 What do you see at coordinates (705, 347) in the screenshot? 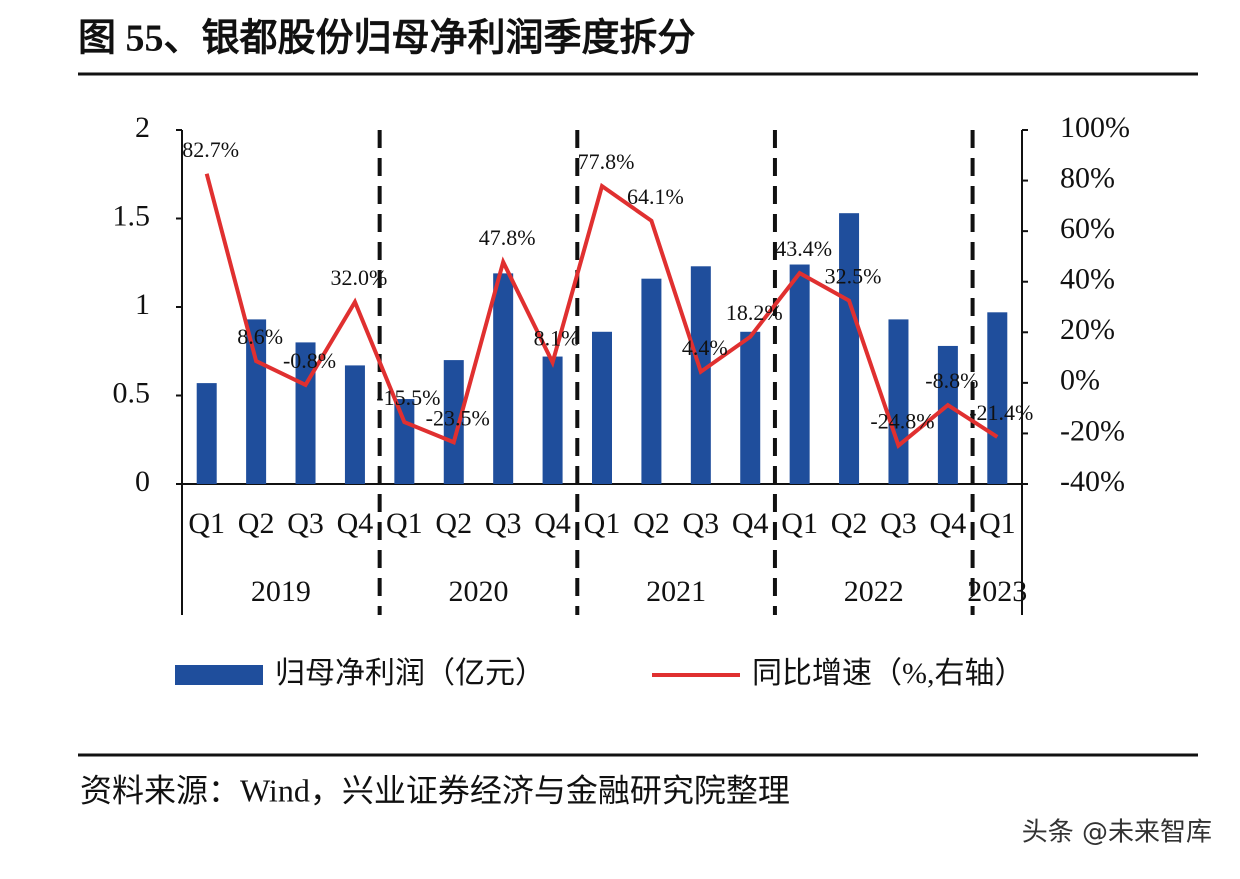
I see `value-label: 4.4%` at bounding box center [705, 347].